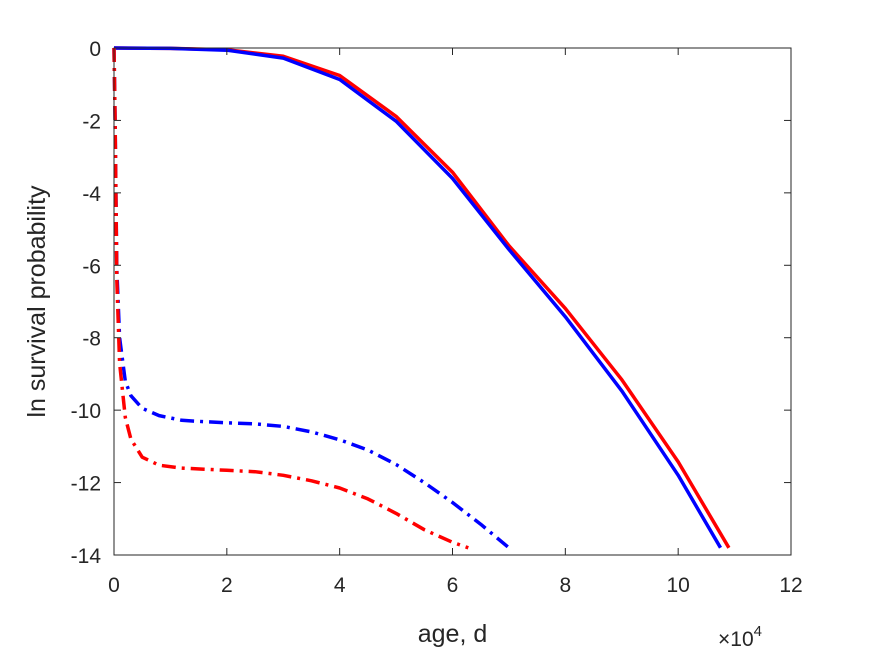 The image size is (875, 656). Describe the element at coordinates (91, 339) in the screenshot. I see `y-tick-label: -8` at that location.